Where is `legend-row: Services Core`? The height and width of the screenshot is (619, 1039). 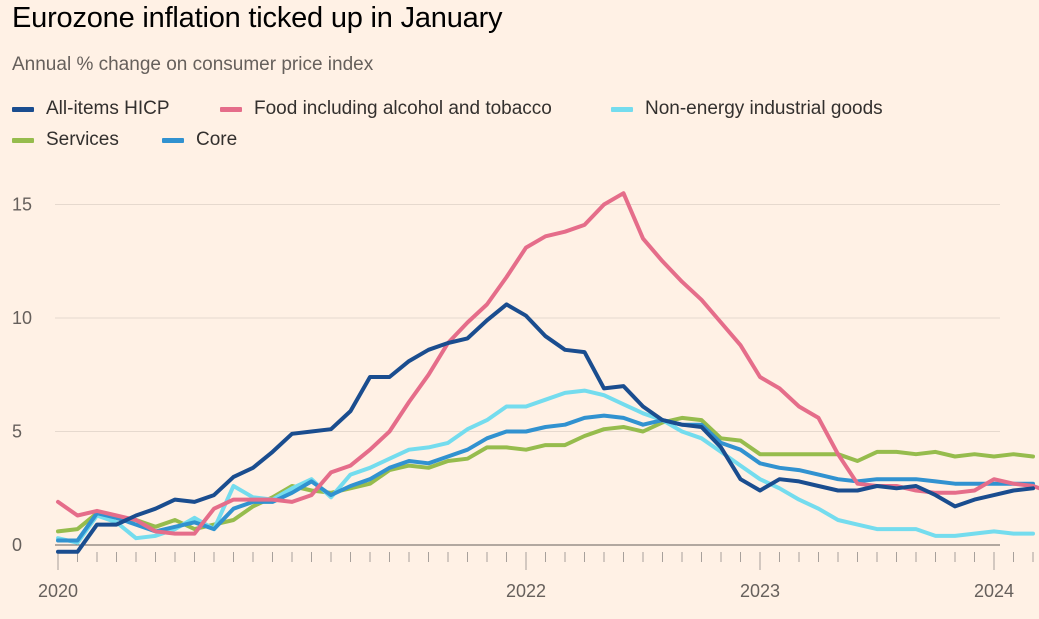 legend-row: Services Core is located at coordinates (512, 144).